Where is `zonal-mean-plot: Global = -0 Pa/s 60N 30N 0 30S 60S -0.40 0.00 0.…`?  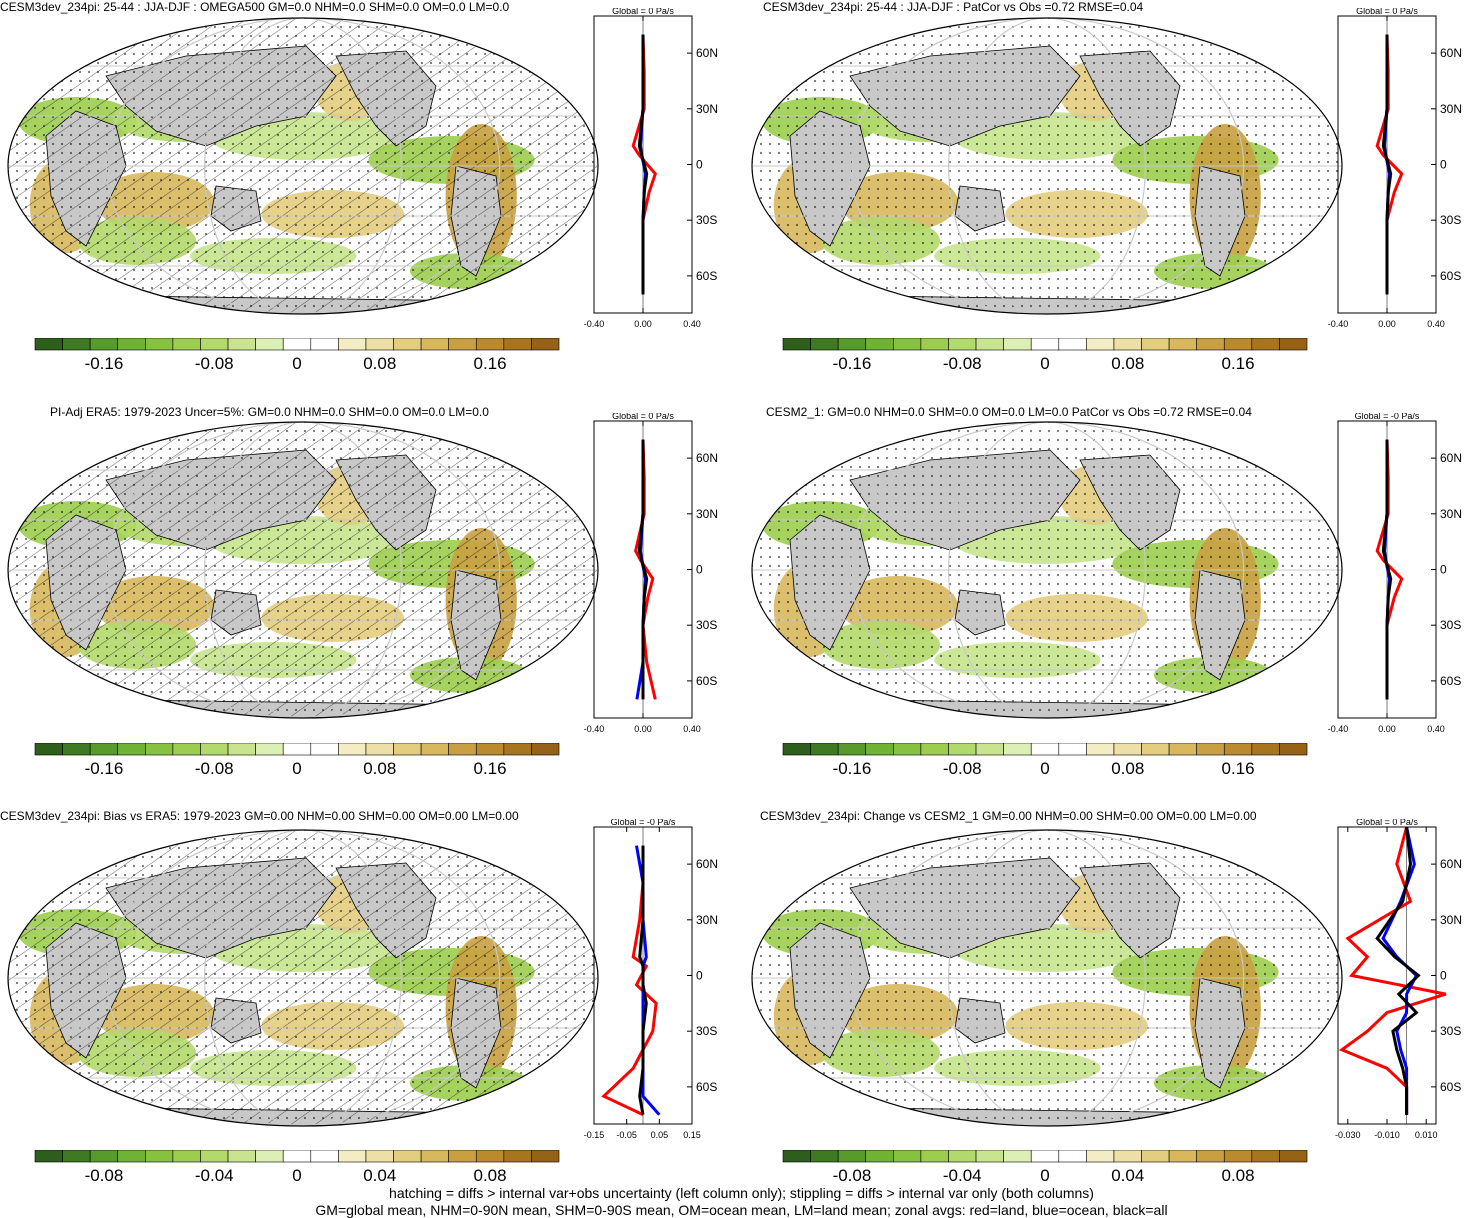 zonal-mean-plot: Global = -0 Pa/s 60N 30N 0 30S 60S -0.40 0.00 0.… is located at coordinates (1395, 573).